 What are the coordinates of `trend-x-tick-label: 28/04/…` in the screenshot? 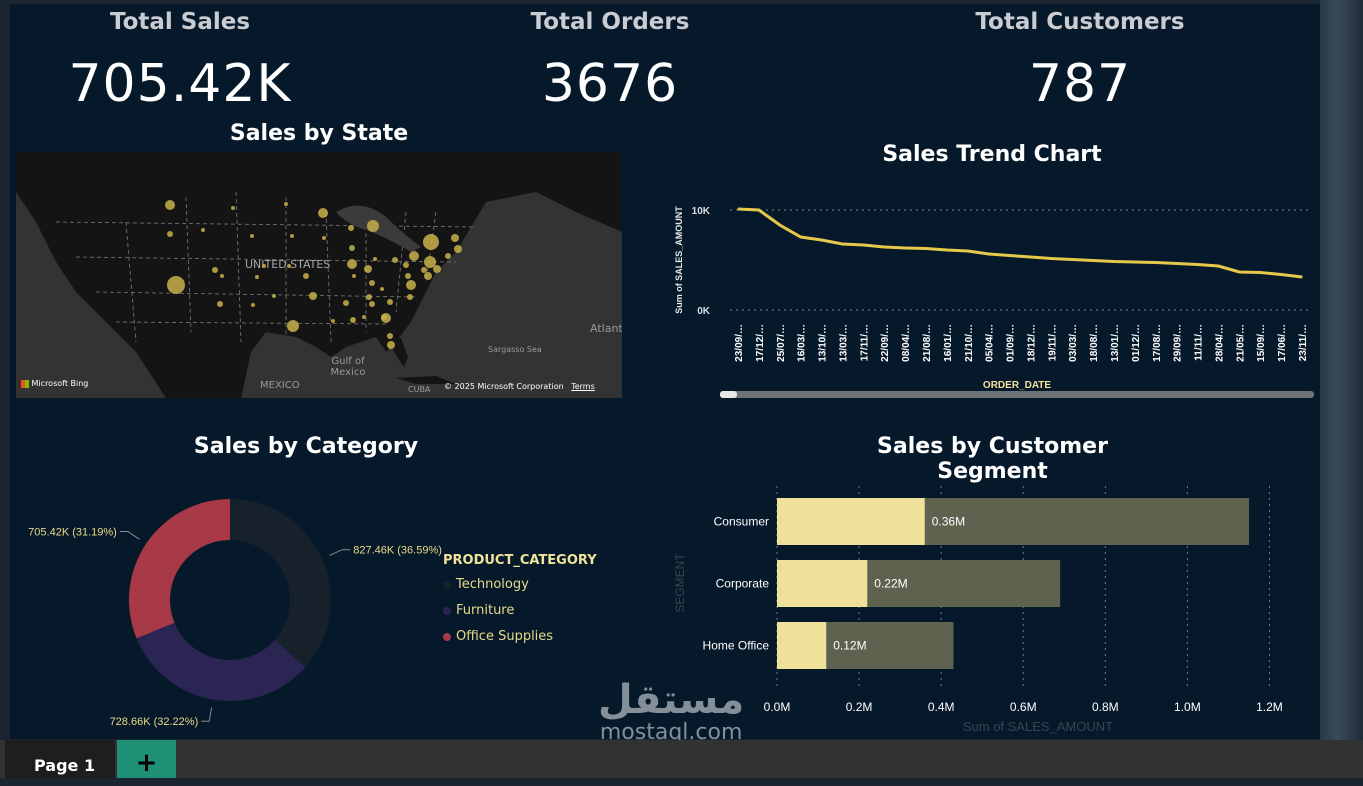 It's located at (1219, 343).